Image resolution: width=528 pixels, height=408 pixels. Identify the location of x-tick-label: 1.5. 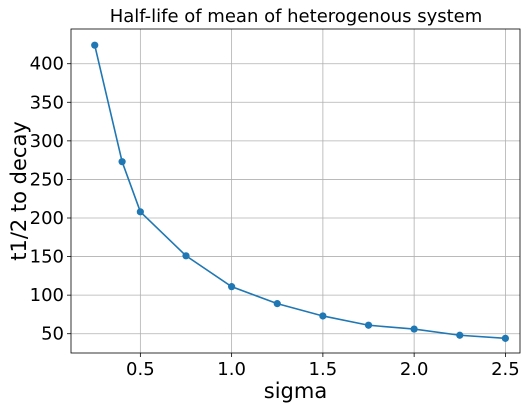
(323, 369).